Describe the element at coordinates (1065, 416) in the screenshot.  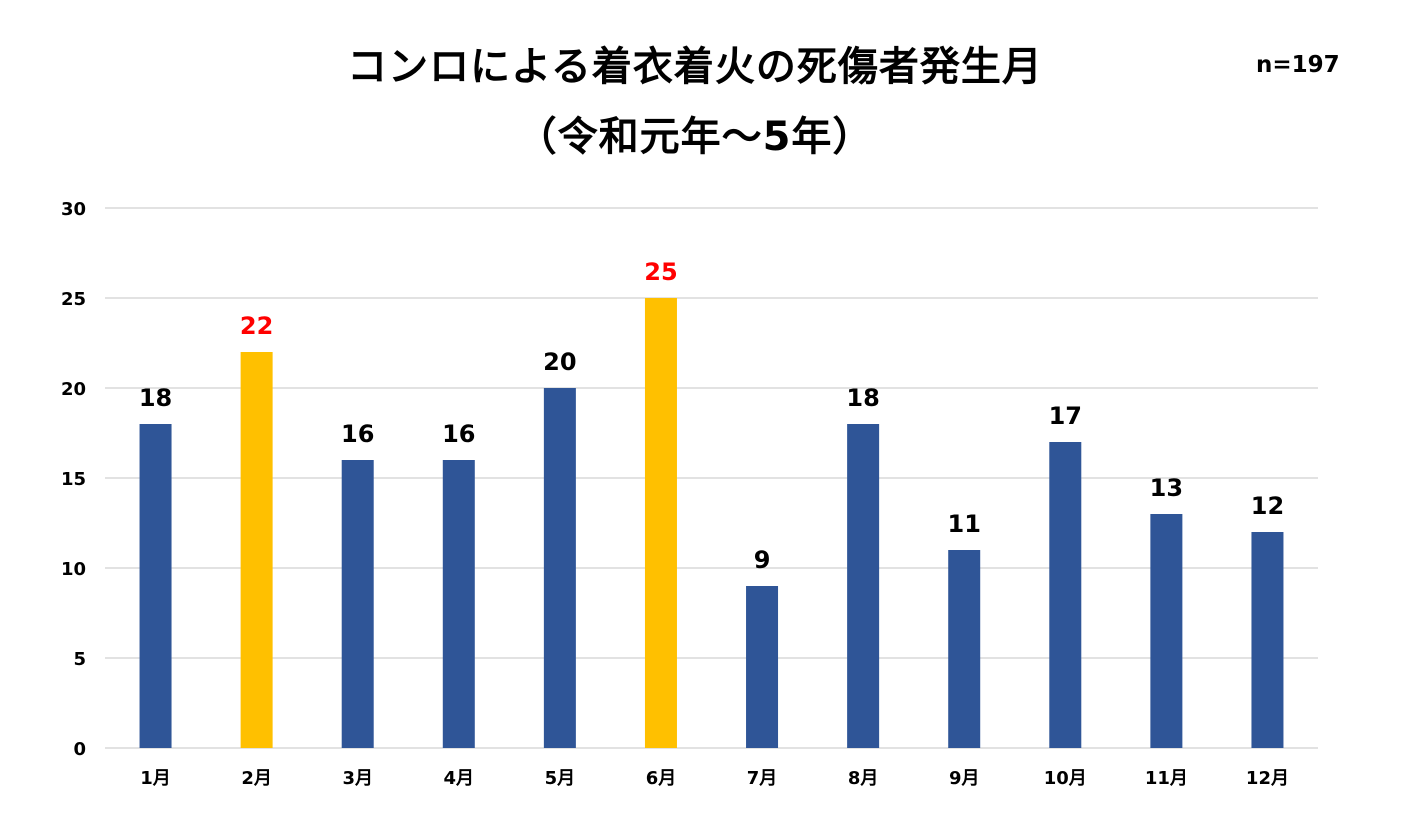
I see `data-label-10: 17` at that location.